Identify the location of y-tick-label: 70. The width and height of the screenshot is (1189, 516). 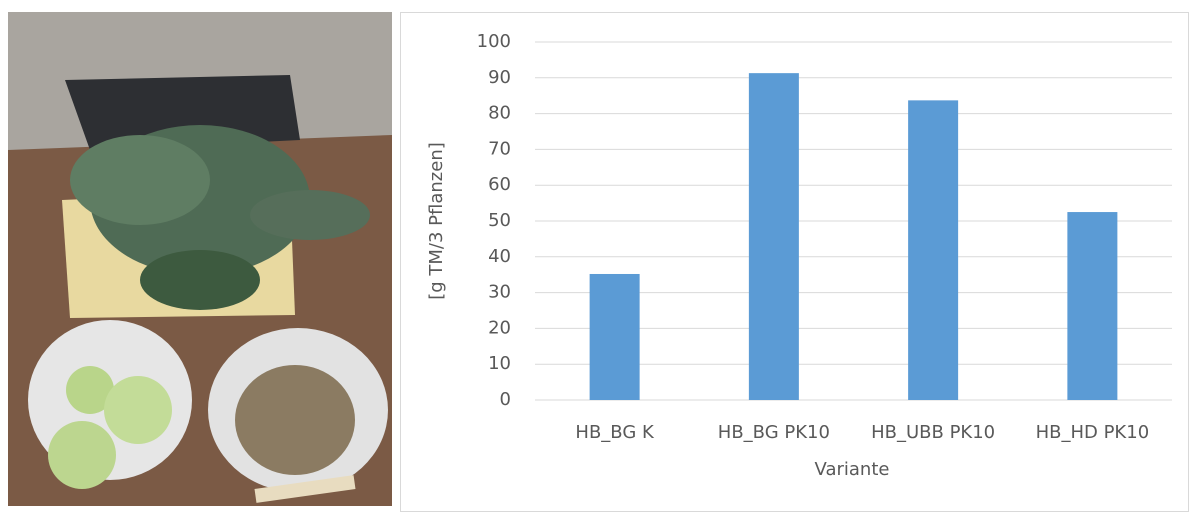
(499, 148).